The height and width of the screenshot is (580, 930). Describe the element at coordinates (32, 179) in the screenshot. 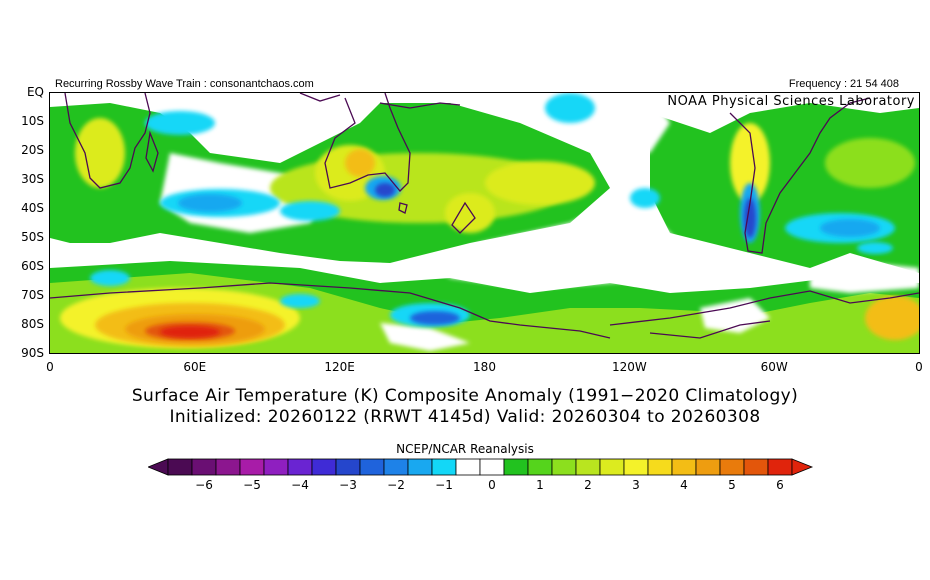

I see `lat-label: 30S` at that location.